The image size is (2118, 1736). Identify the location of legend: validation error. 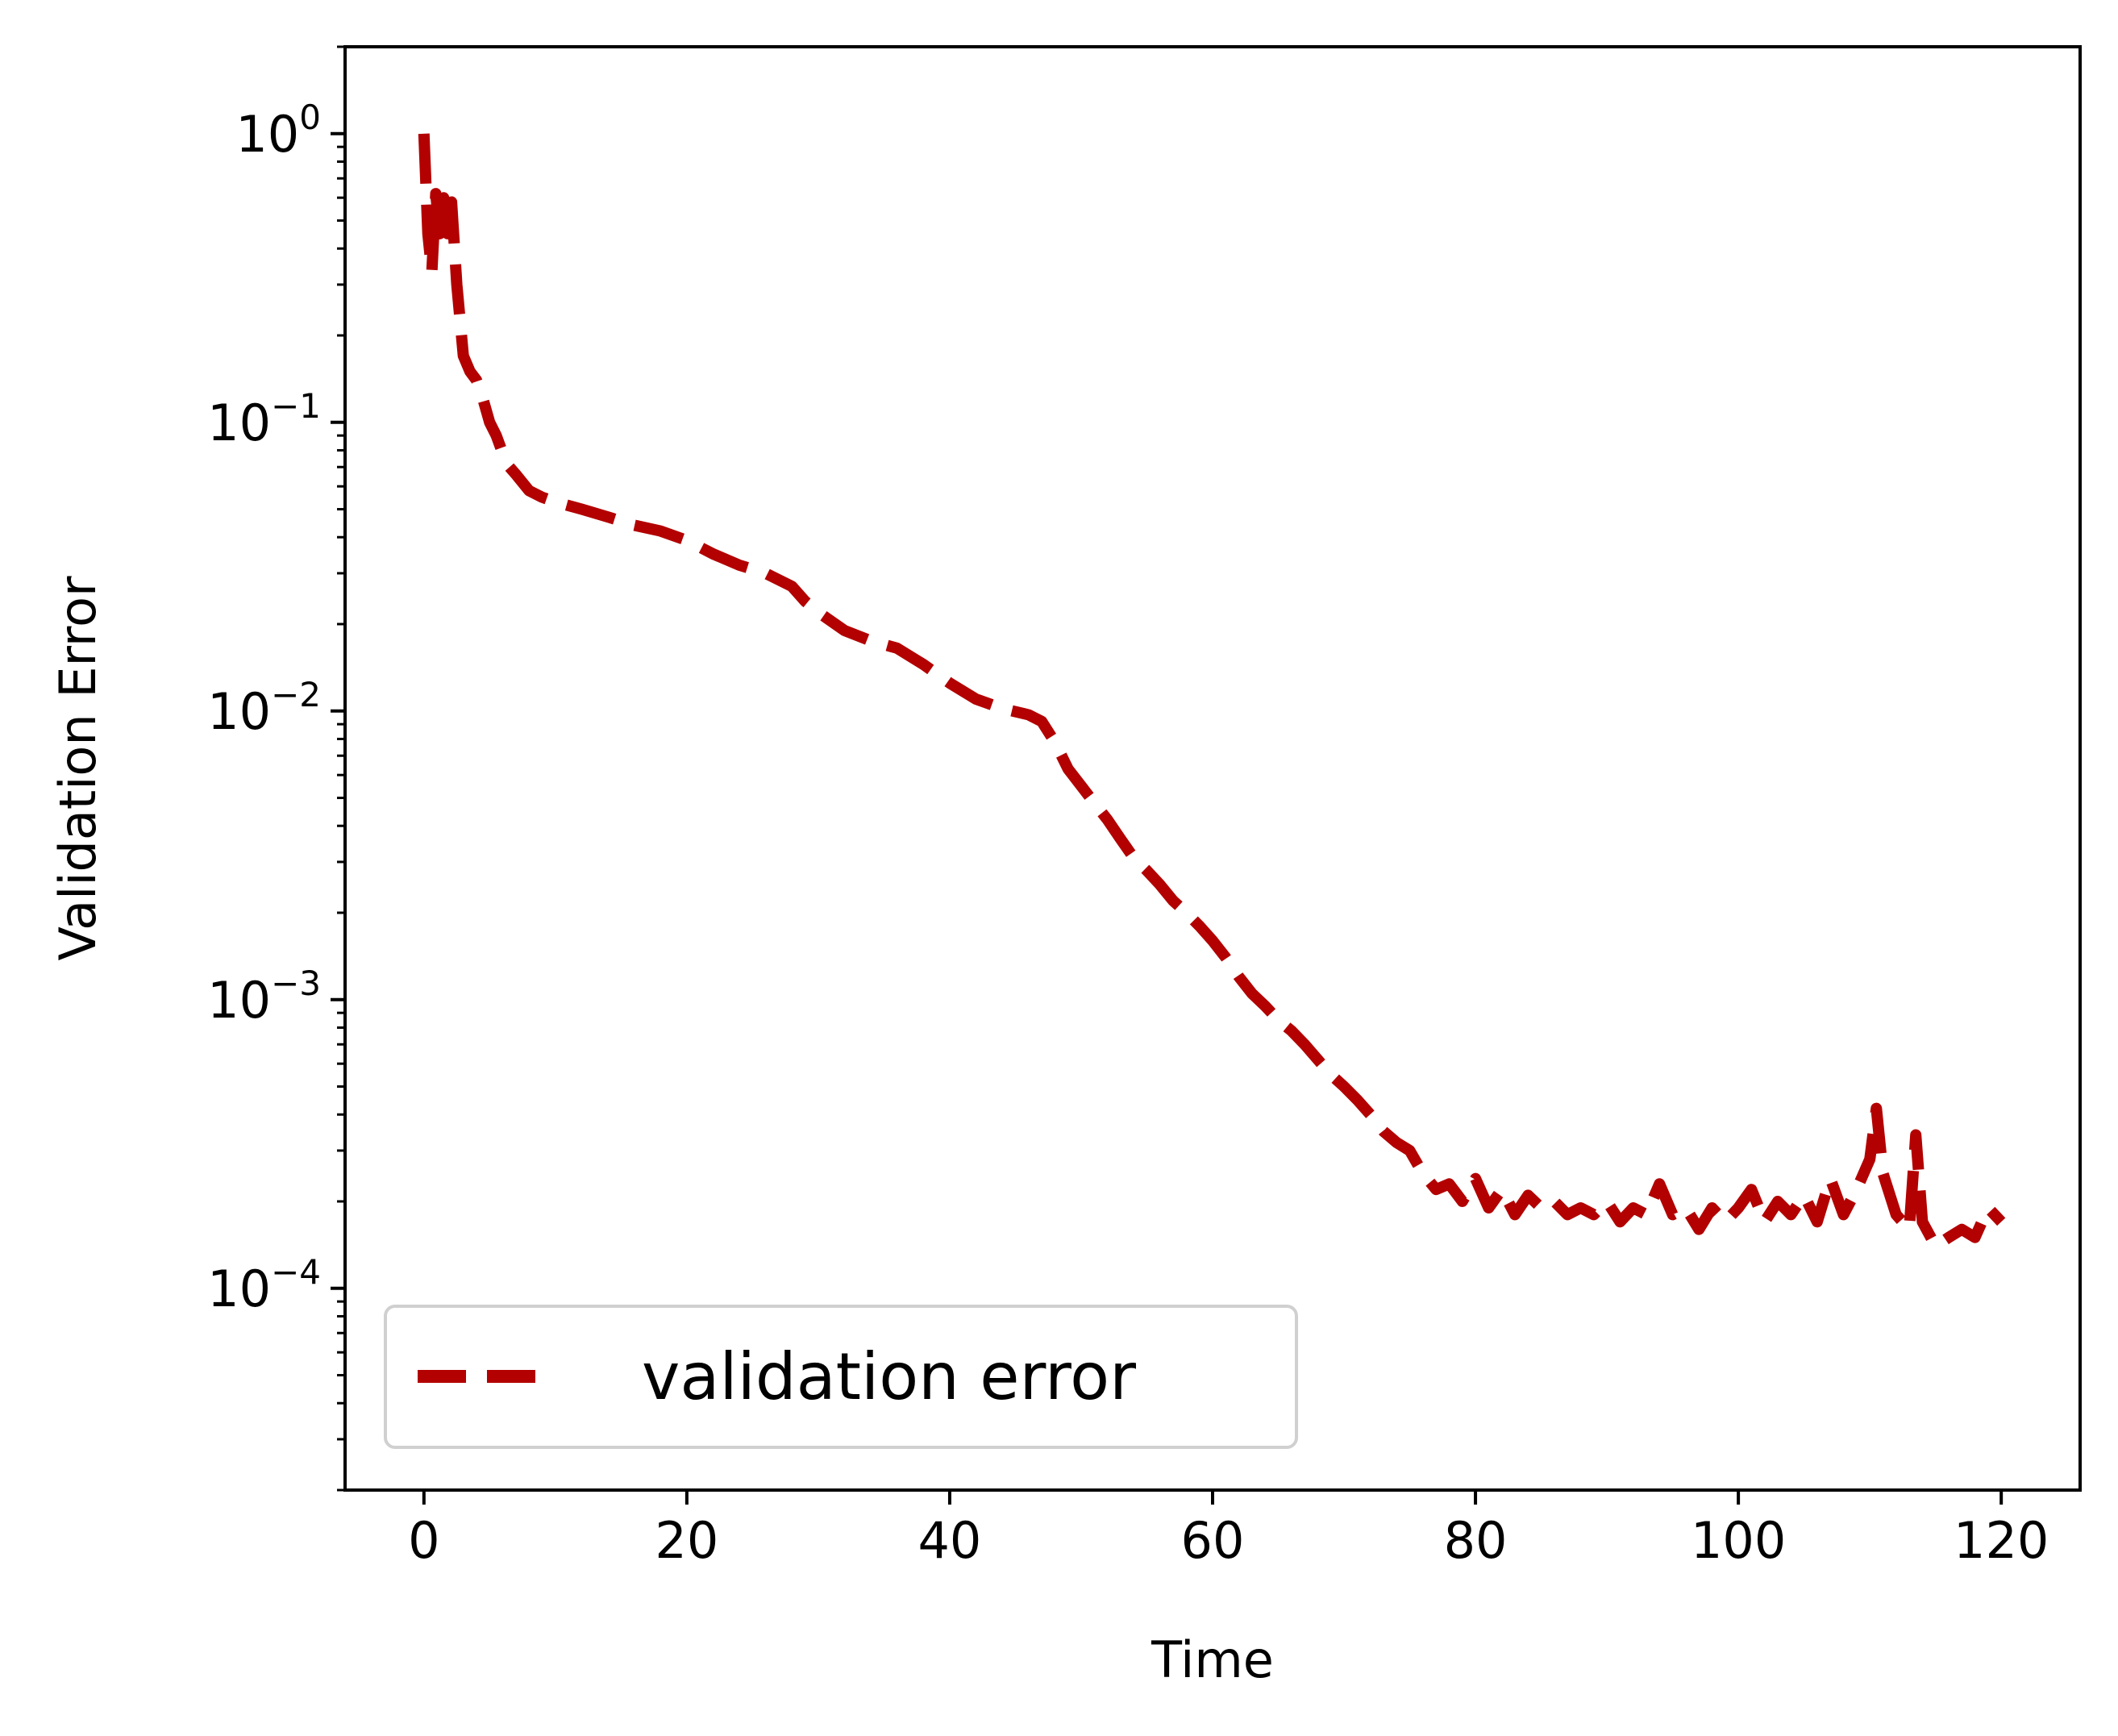
(841, 1377).